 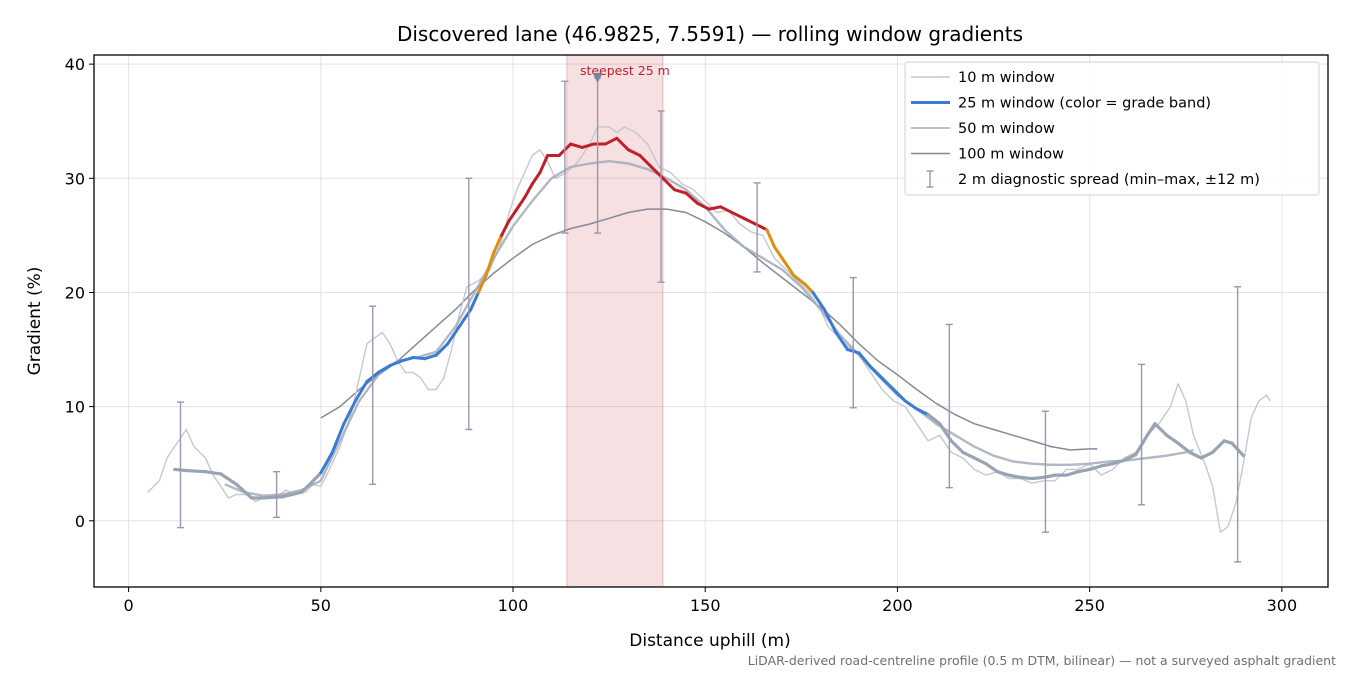 I want to click on y-tick-label: 40, so click(x=75, y=64).